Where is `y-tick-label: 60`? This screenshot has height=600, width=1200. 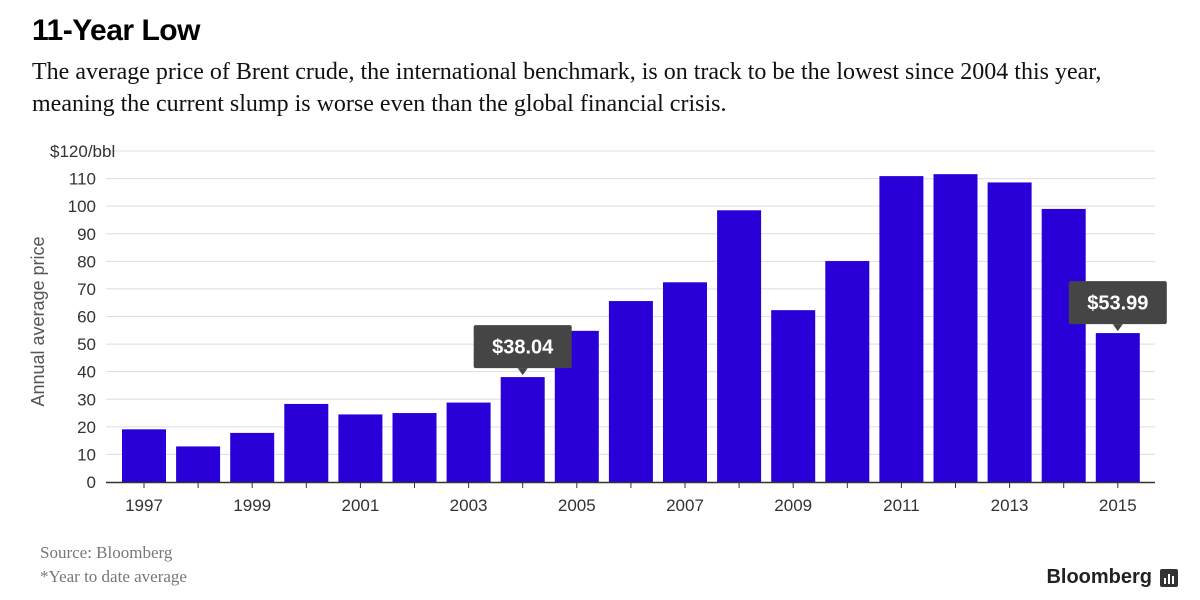 y-tick-label: 60 is located at coordinates (86, 317).